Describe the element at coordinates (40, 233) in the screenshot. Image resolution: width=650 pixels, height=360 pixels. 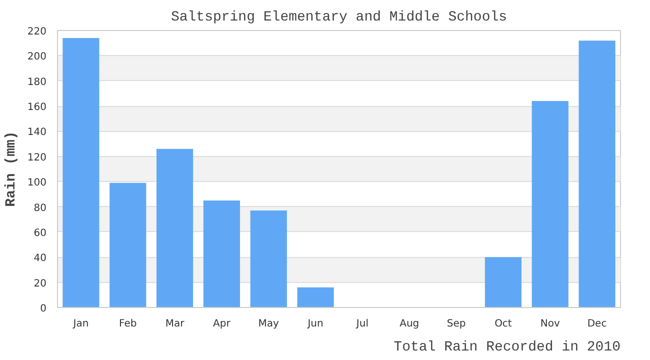
I see `y-tick-label: 60` at that location.